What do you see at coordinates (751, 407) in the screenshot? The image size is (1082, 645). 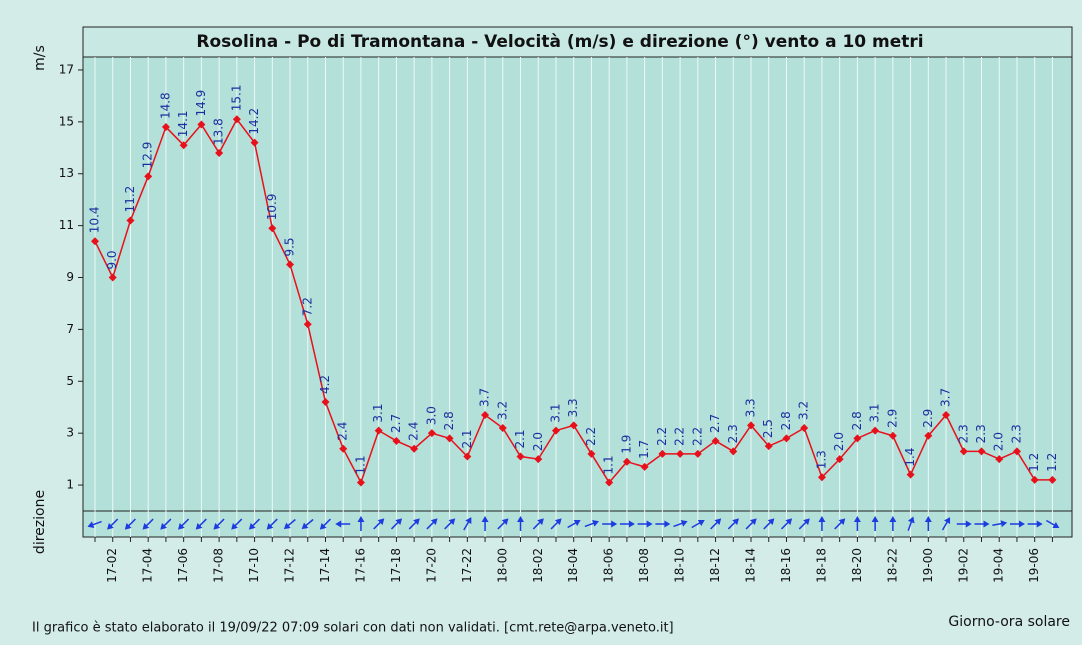 I see `value-label: 3.3` at bounding box center [751, 407].